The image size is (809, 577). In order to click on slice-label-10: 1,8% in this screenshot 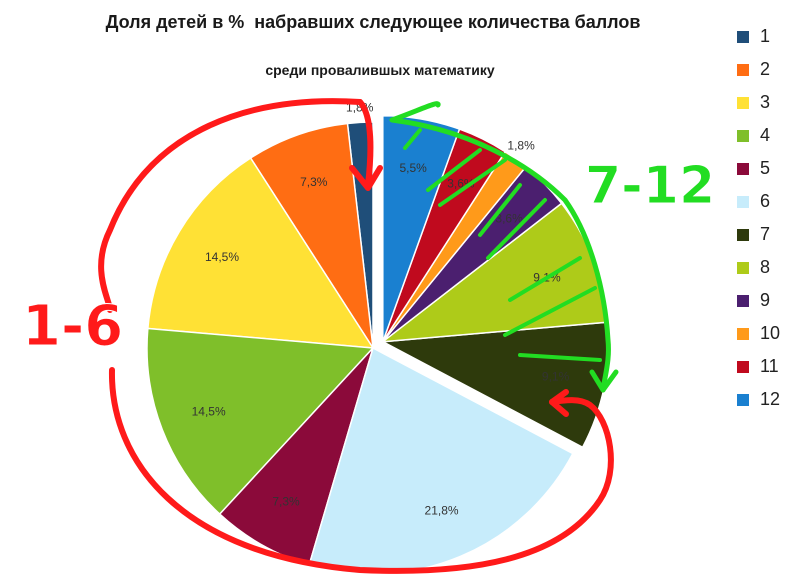, I will do `click(521, 146)`.